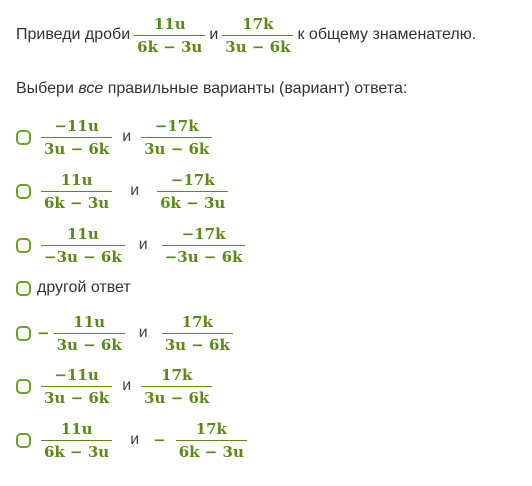 Image resolution: width=532 pixels, height=486 pixels. I want to click on question-and: и, so click(214, 34).